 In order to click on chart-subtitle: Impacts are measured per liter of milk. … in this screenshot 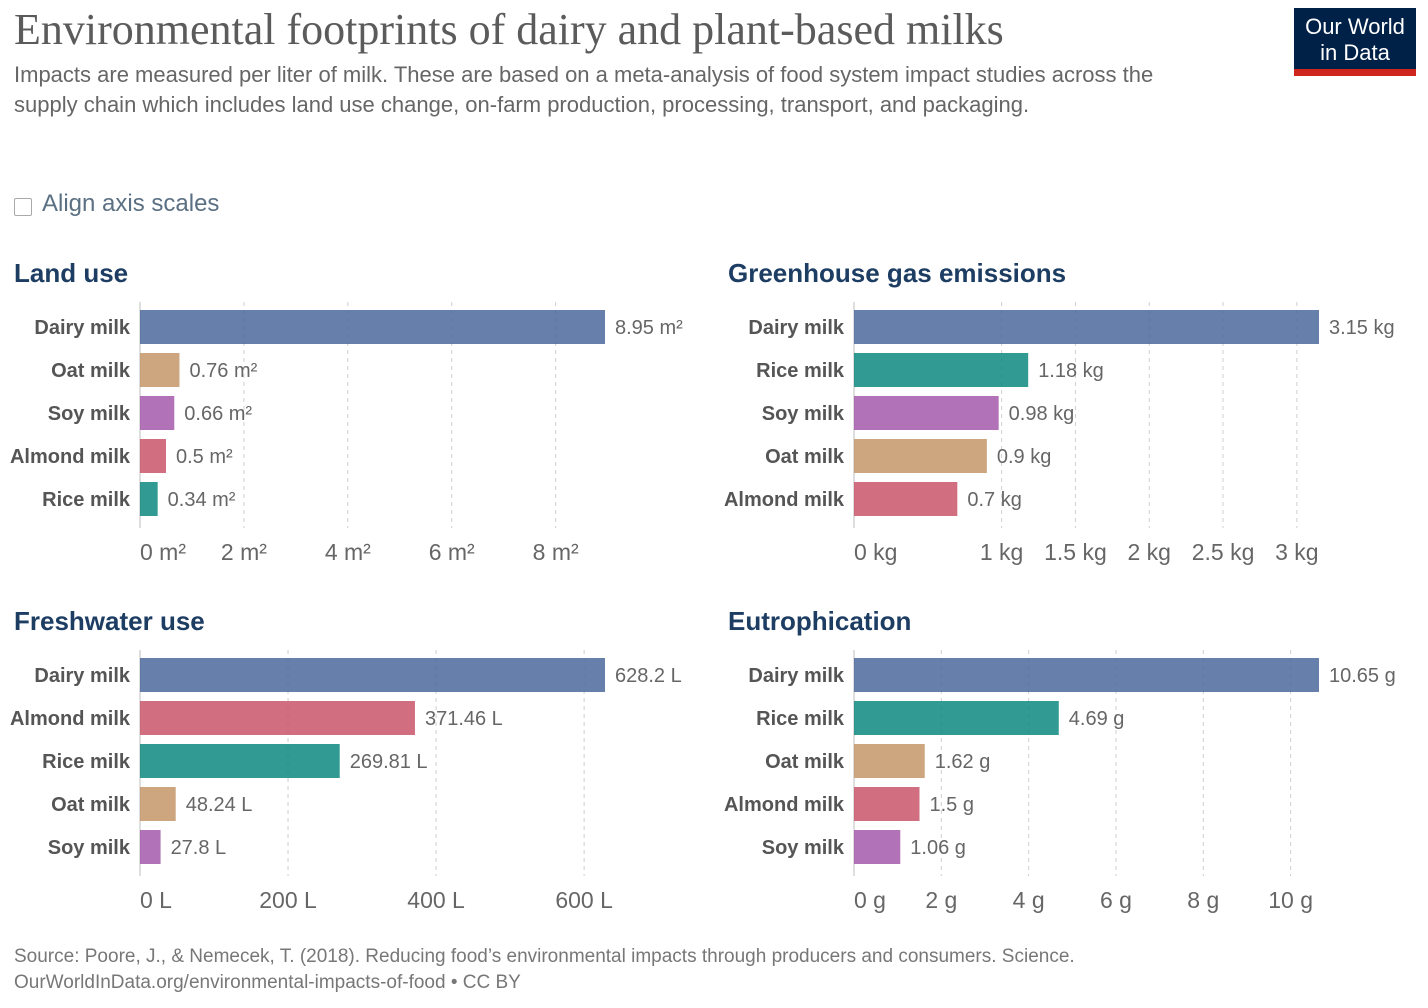, I will do `click(584, 89)`.